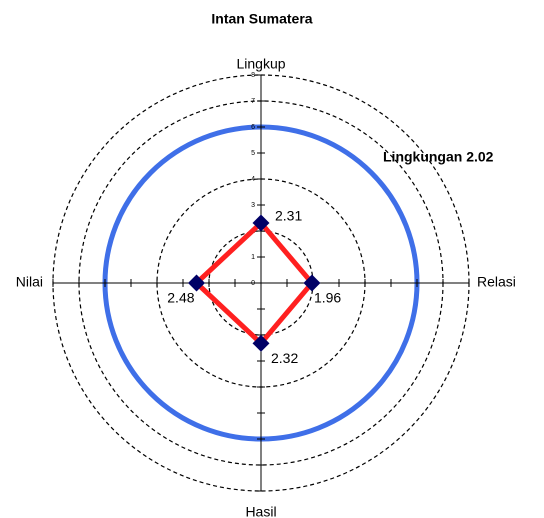 This screenshot has width=544, height=518. Describe the element at coordinates (253, 101) in the screenshot. I see `tick-label: 7` at that location.